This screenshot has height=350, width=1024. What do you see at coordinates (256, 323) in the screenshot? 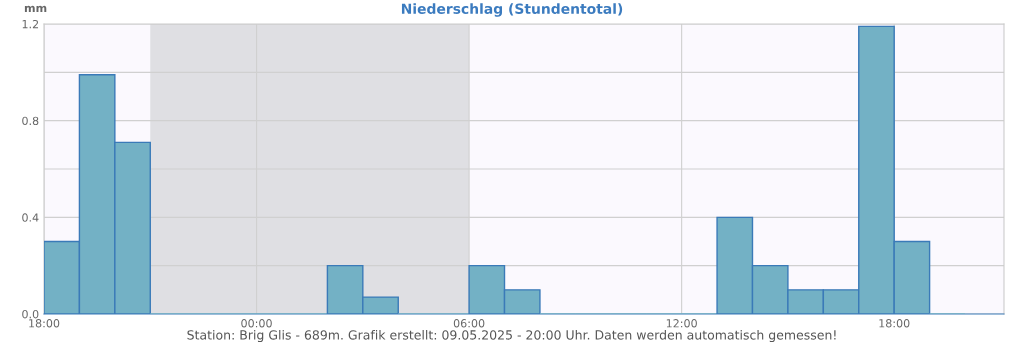
I see `x-tick-label: 00:00` at bounding box center [256, 323].